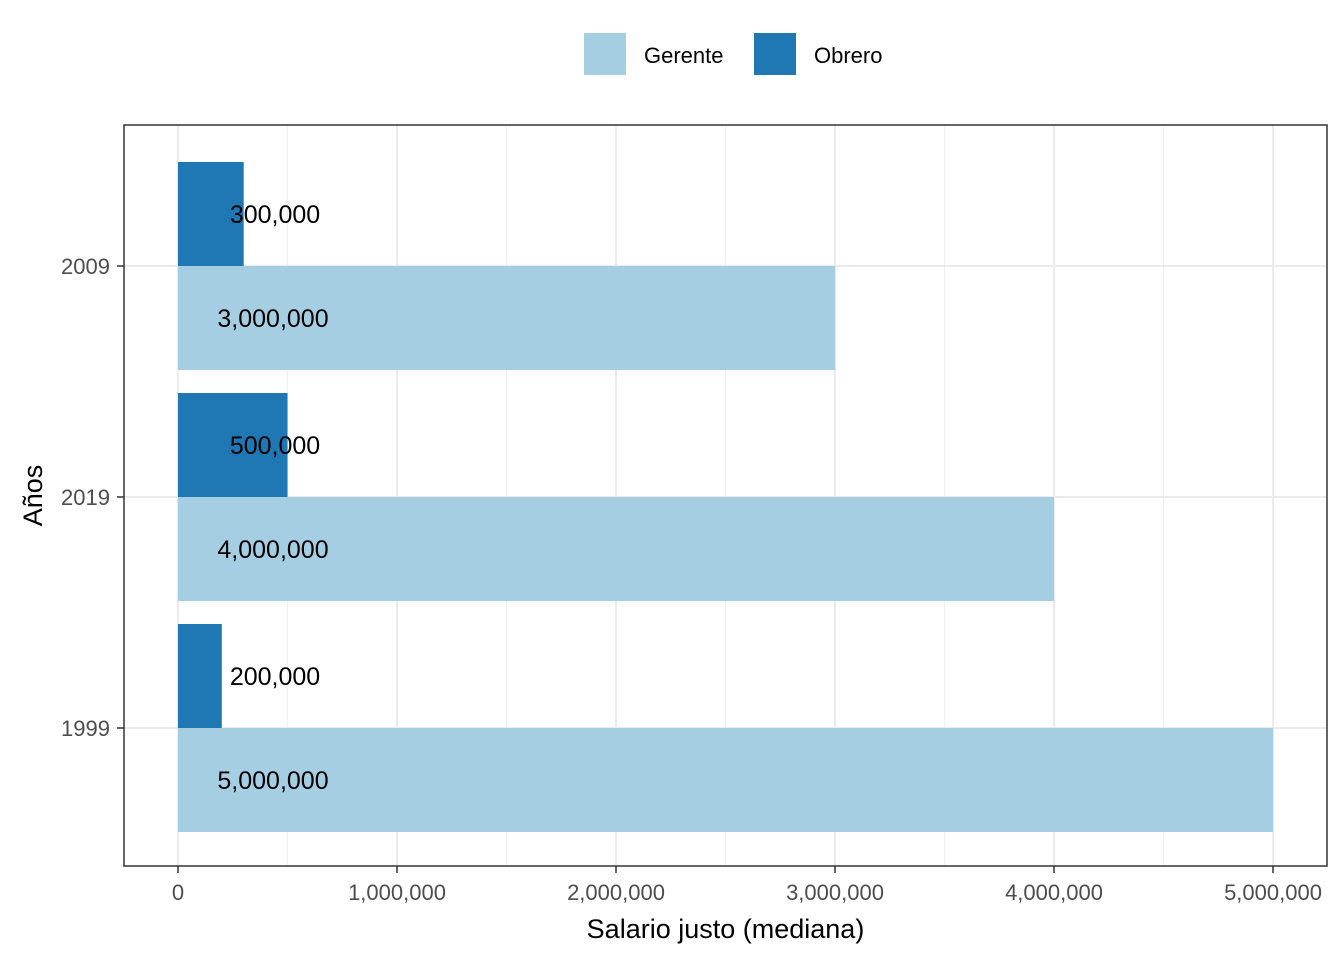 The image size is (1344, 960). What do you see at coordinates (775, 54) in the screenshot?
I see `legend-key-obrero` at bounding box center [775, 54].